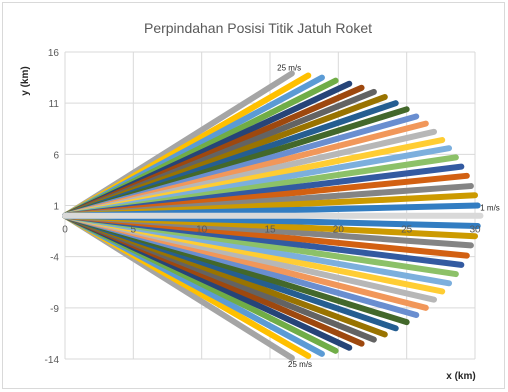  Describe the element at coordinates (56, 155) in the screenshot. I see `y-tick-label: 6` at that location.